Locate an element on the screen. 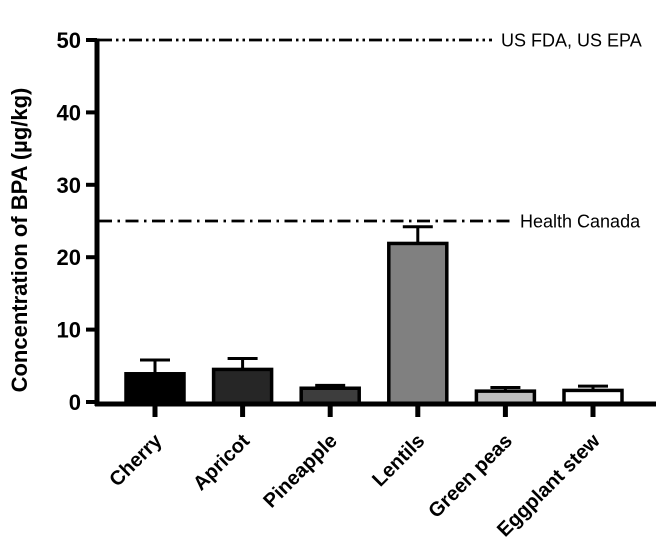 This screenshot has height=557, width=669. x-tick-label-lentils: Lentils is located at coordinates (398, 460).